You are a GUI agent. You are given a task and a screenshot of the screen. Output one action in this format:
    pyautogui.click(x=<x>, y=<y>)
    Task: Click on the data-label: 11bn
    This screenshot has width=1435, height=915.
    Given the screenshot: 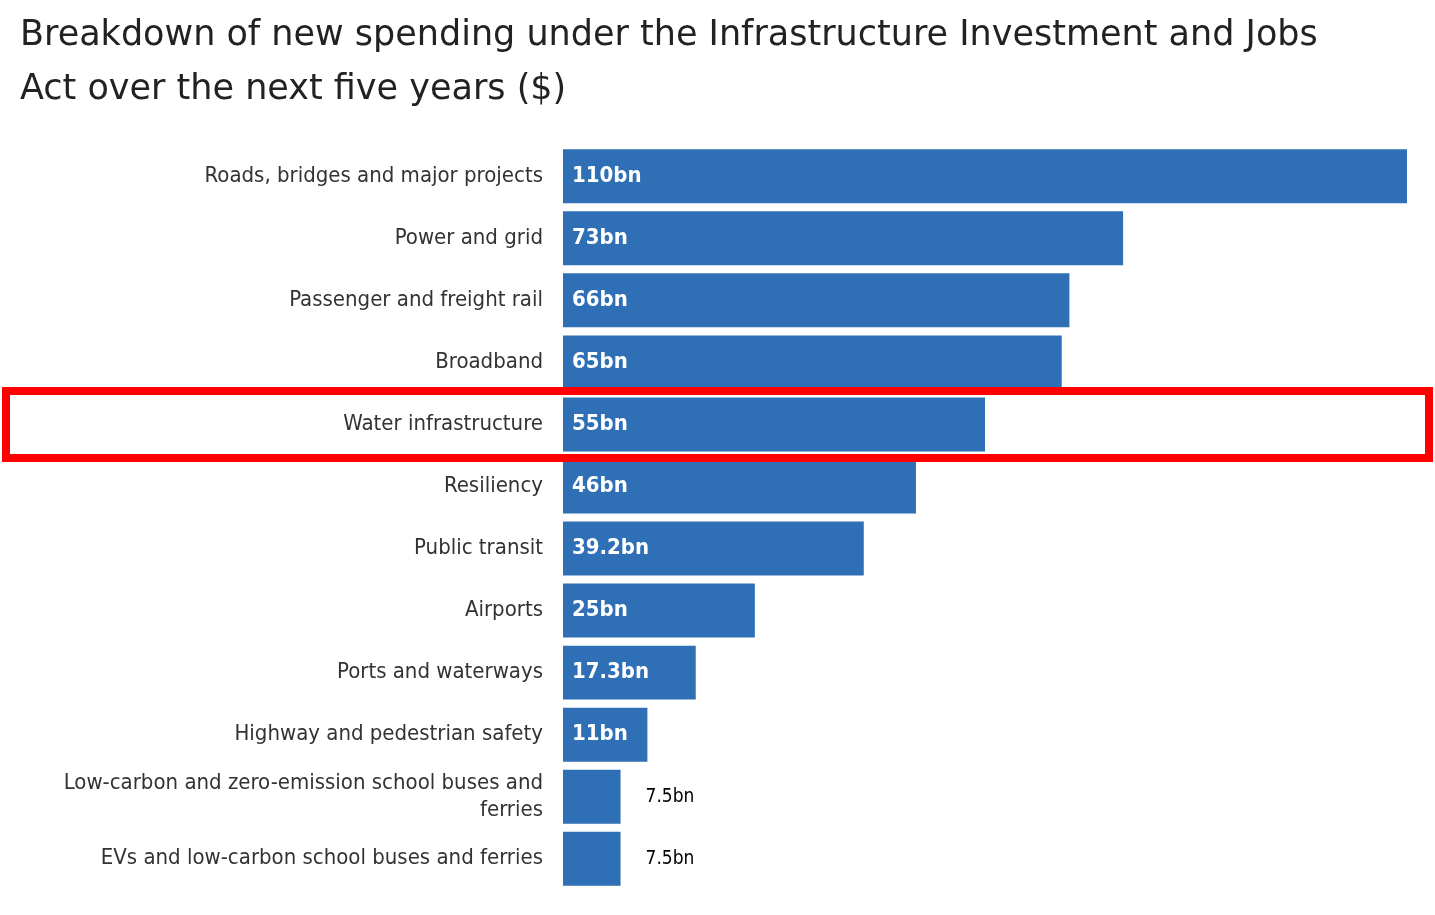 What is the action you would take?
    pyautogui.click(x=600, y=733)
    